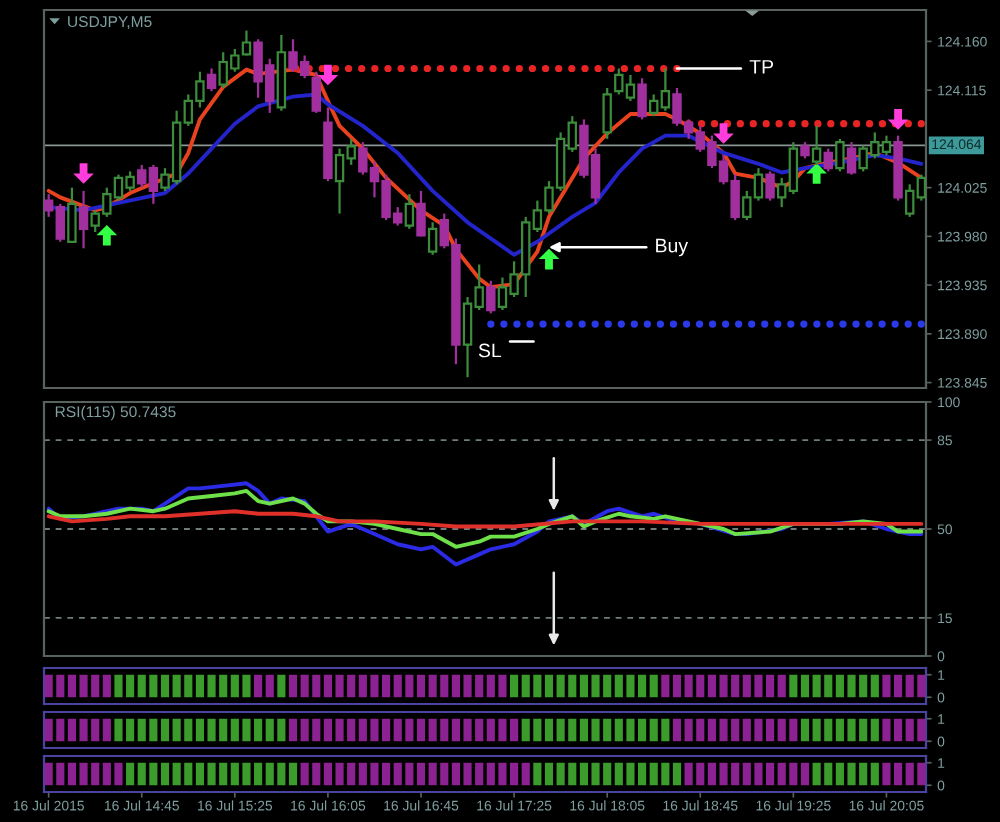 This screenshot has height=822, width=1000. Describe the element at coordinates (490, 350) in the screenshot. I see `annotation: SL` at that location.